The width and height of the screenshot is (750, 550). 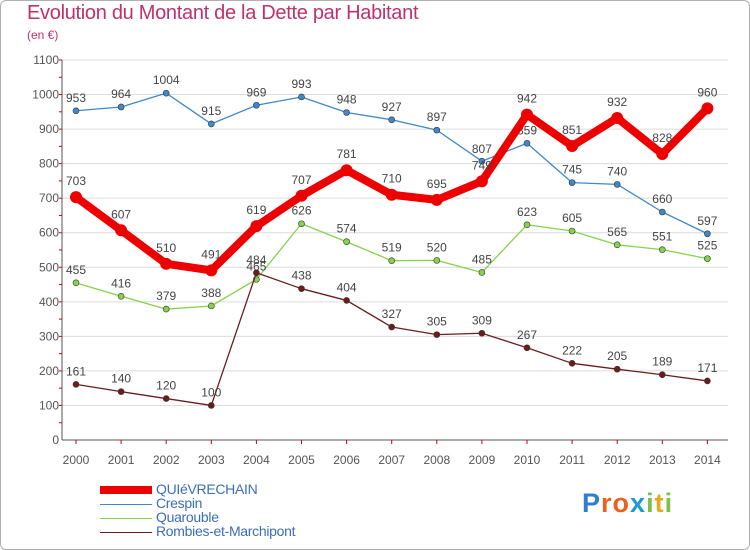 What do you see at coordinates (166, 80) in the screenshot?
I see `data-label-crespin: 1004` at bounding box center [166, 80].